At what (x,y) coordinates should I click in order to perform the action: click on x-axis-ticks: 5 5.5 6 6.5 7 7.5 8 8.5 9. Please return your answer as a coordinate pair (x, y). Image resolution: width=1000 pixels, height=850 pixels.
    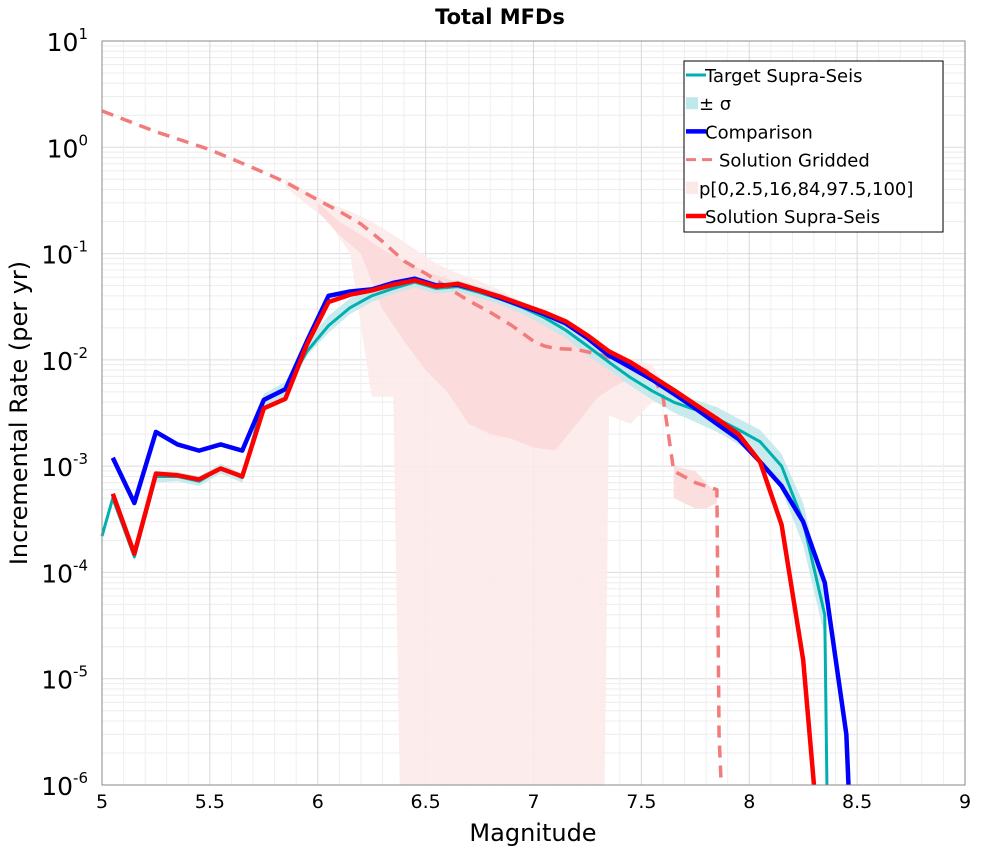
    Looking at the image, I should click on (533, 802).